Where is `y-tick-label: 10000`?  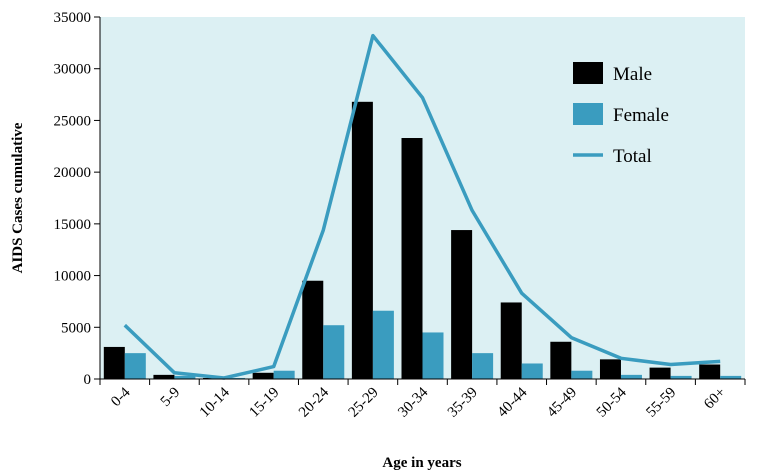 y-tick-label: 10000 is located at coordinates (73, 277).